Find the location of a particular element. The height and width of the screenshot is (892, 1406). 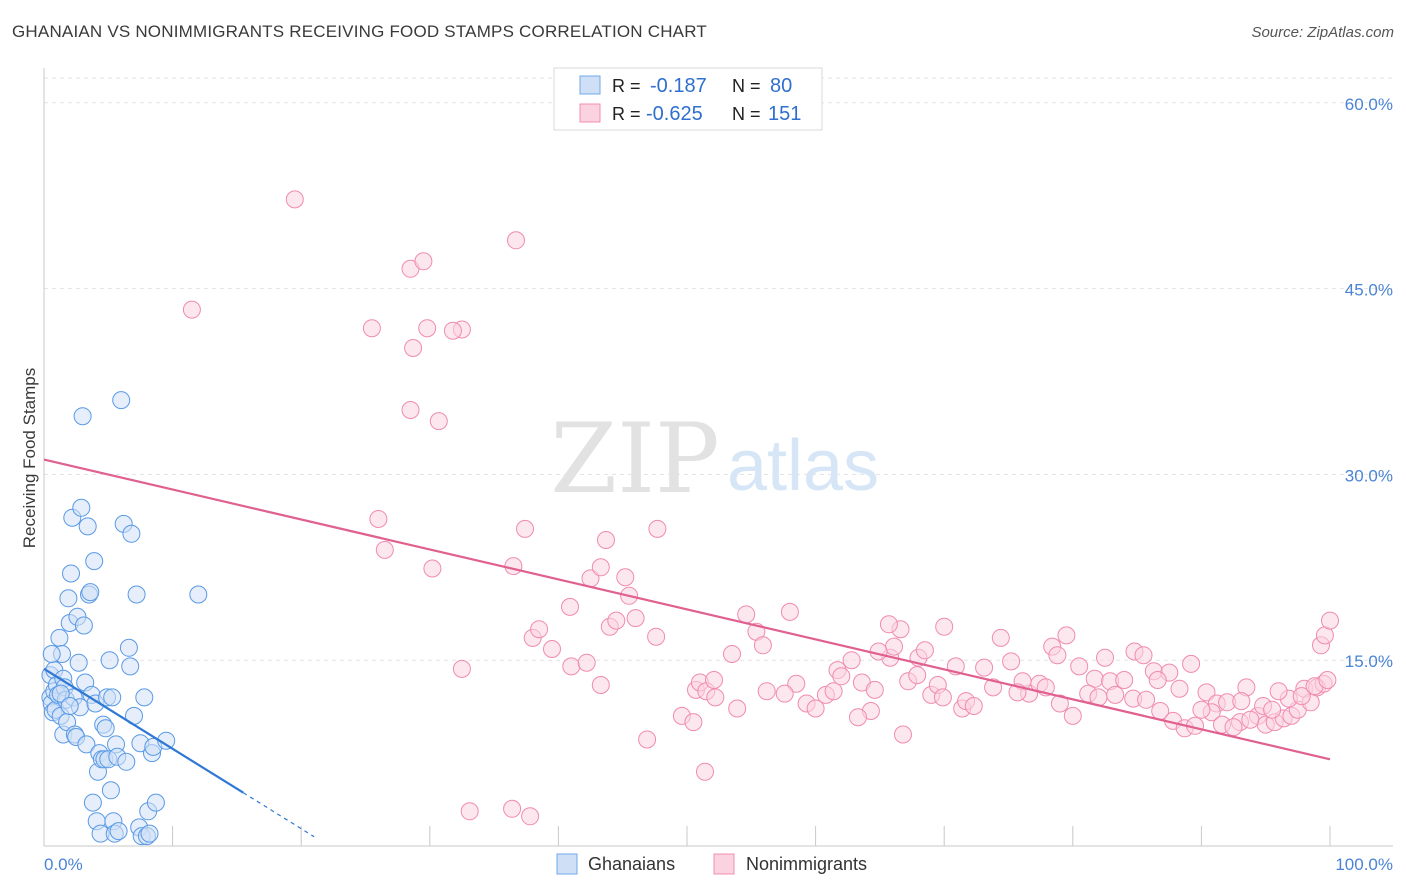

ghanaians-trend-line is located at coordinates (143, 730).